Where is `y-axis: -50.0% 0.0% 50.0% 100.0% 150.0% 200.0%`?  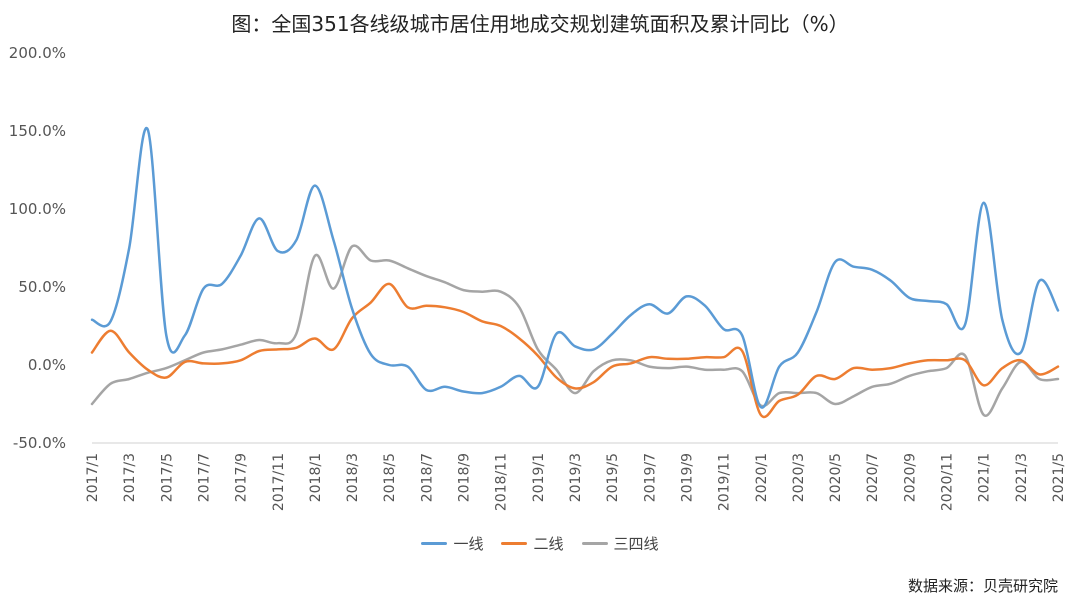
y-axis: -50.0% 0.0% 50.0% 100.0% 150.0% 200.0% is located at coordinates (37, 248).